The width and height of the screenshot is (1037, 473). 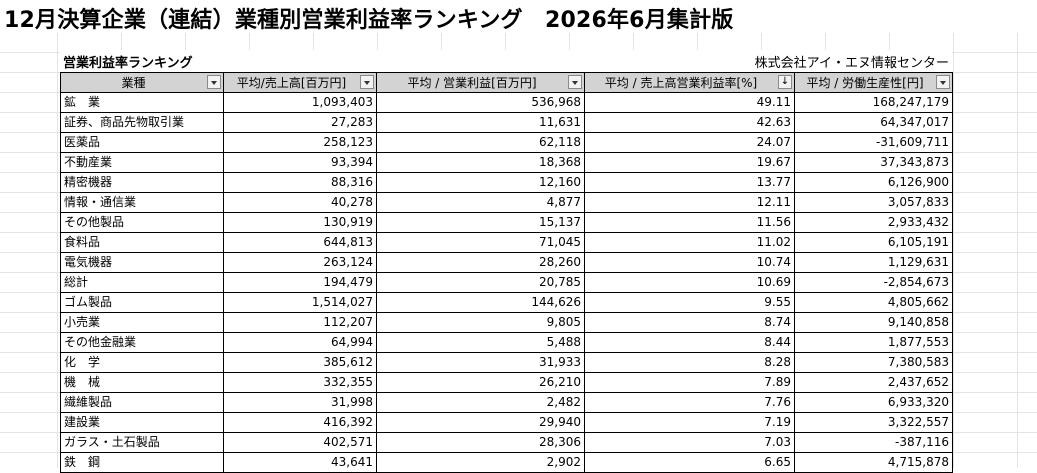 I want to click on operating-profit-cell: 20,785, so click(x=480, y=282).